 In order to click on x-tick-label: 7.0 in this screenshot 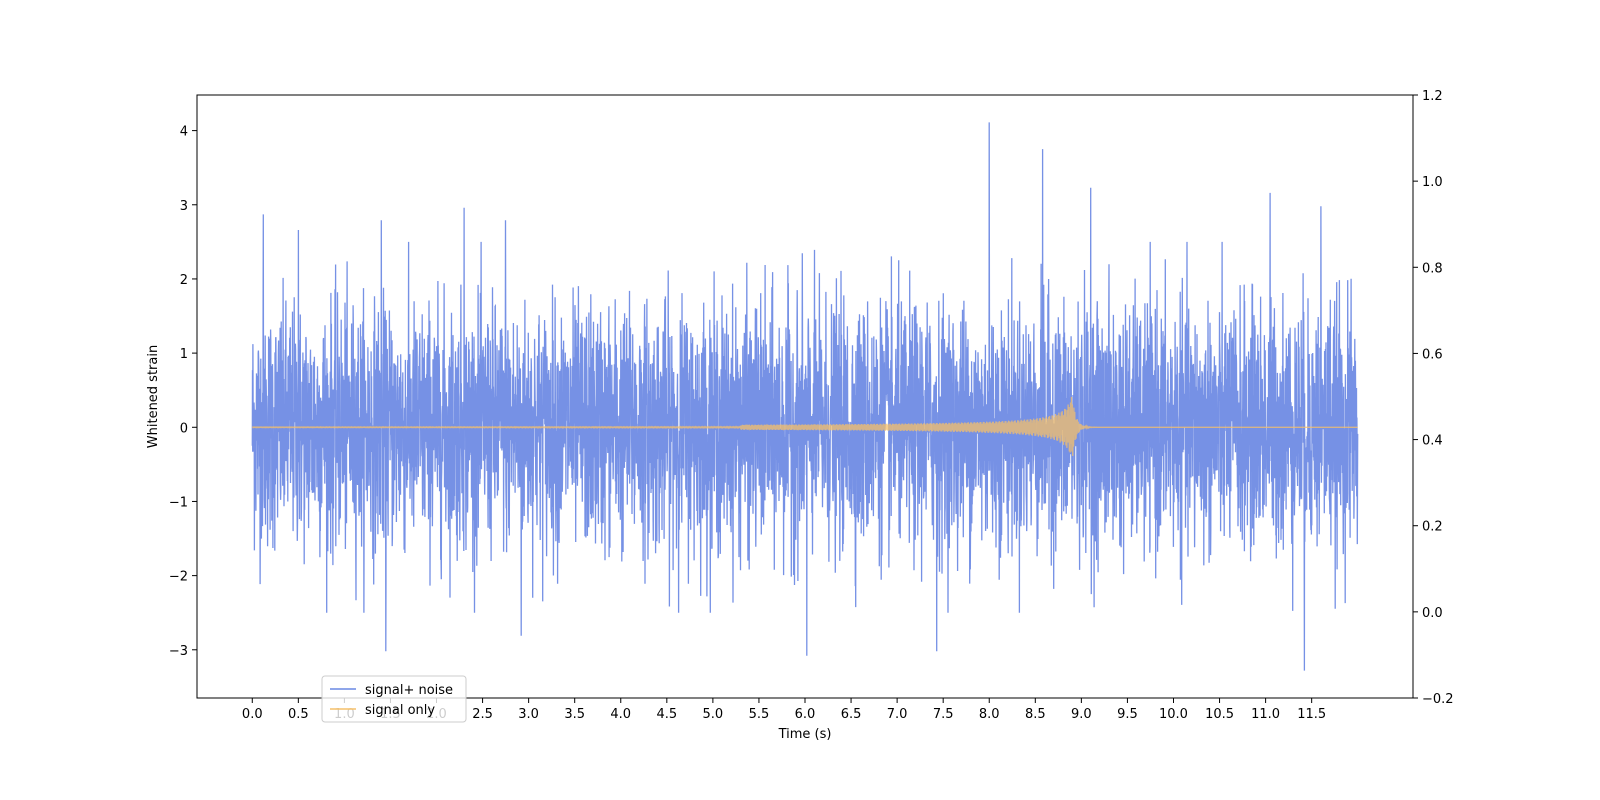, I will do `click(897, 714)`.